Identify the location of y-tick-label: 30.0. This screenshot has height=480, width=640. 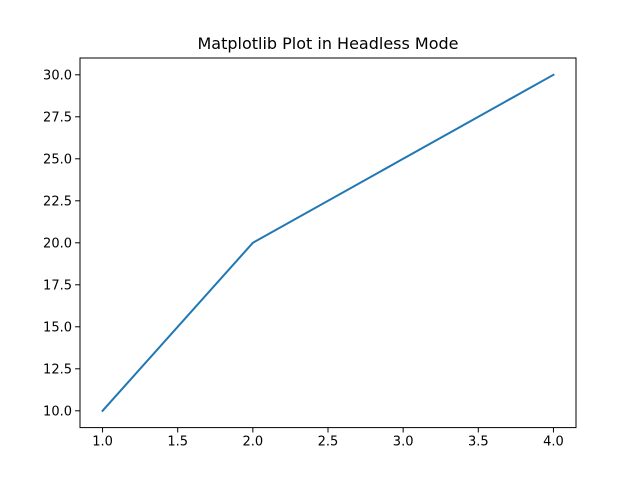
(57, 75).